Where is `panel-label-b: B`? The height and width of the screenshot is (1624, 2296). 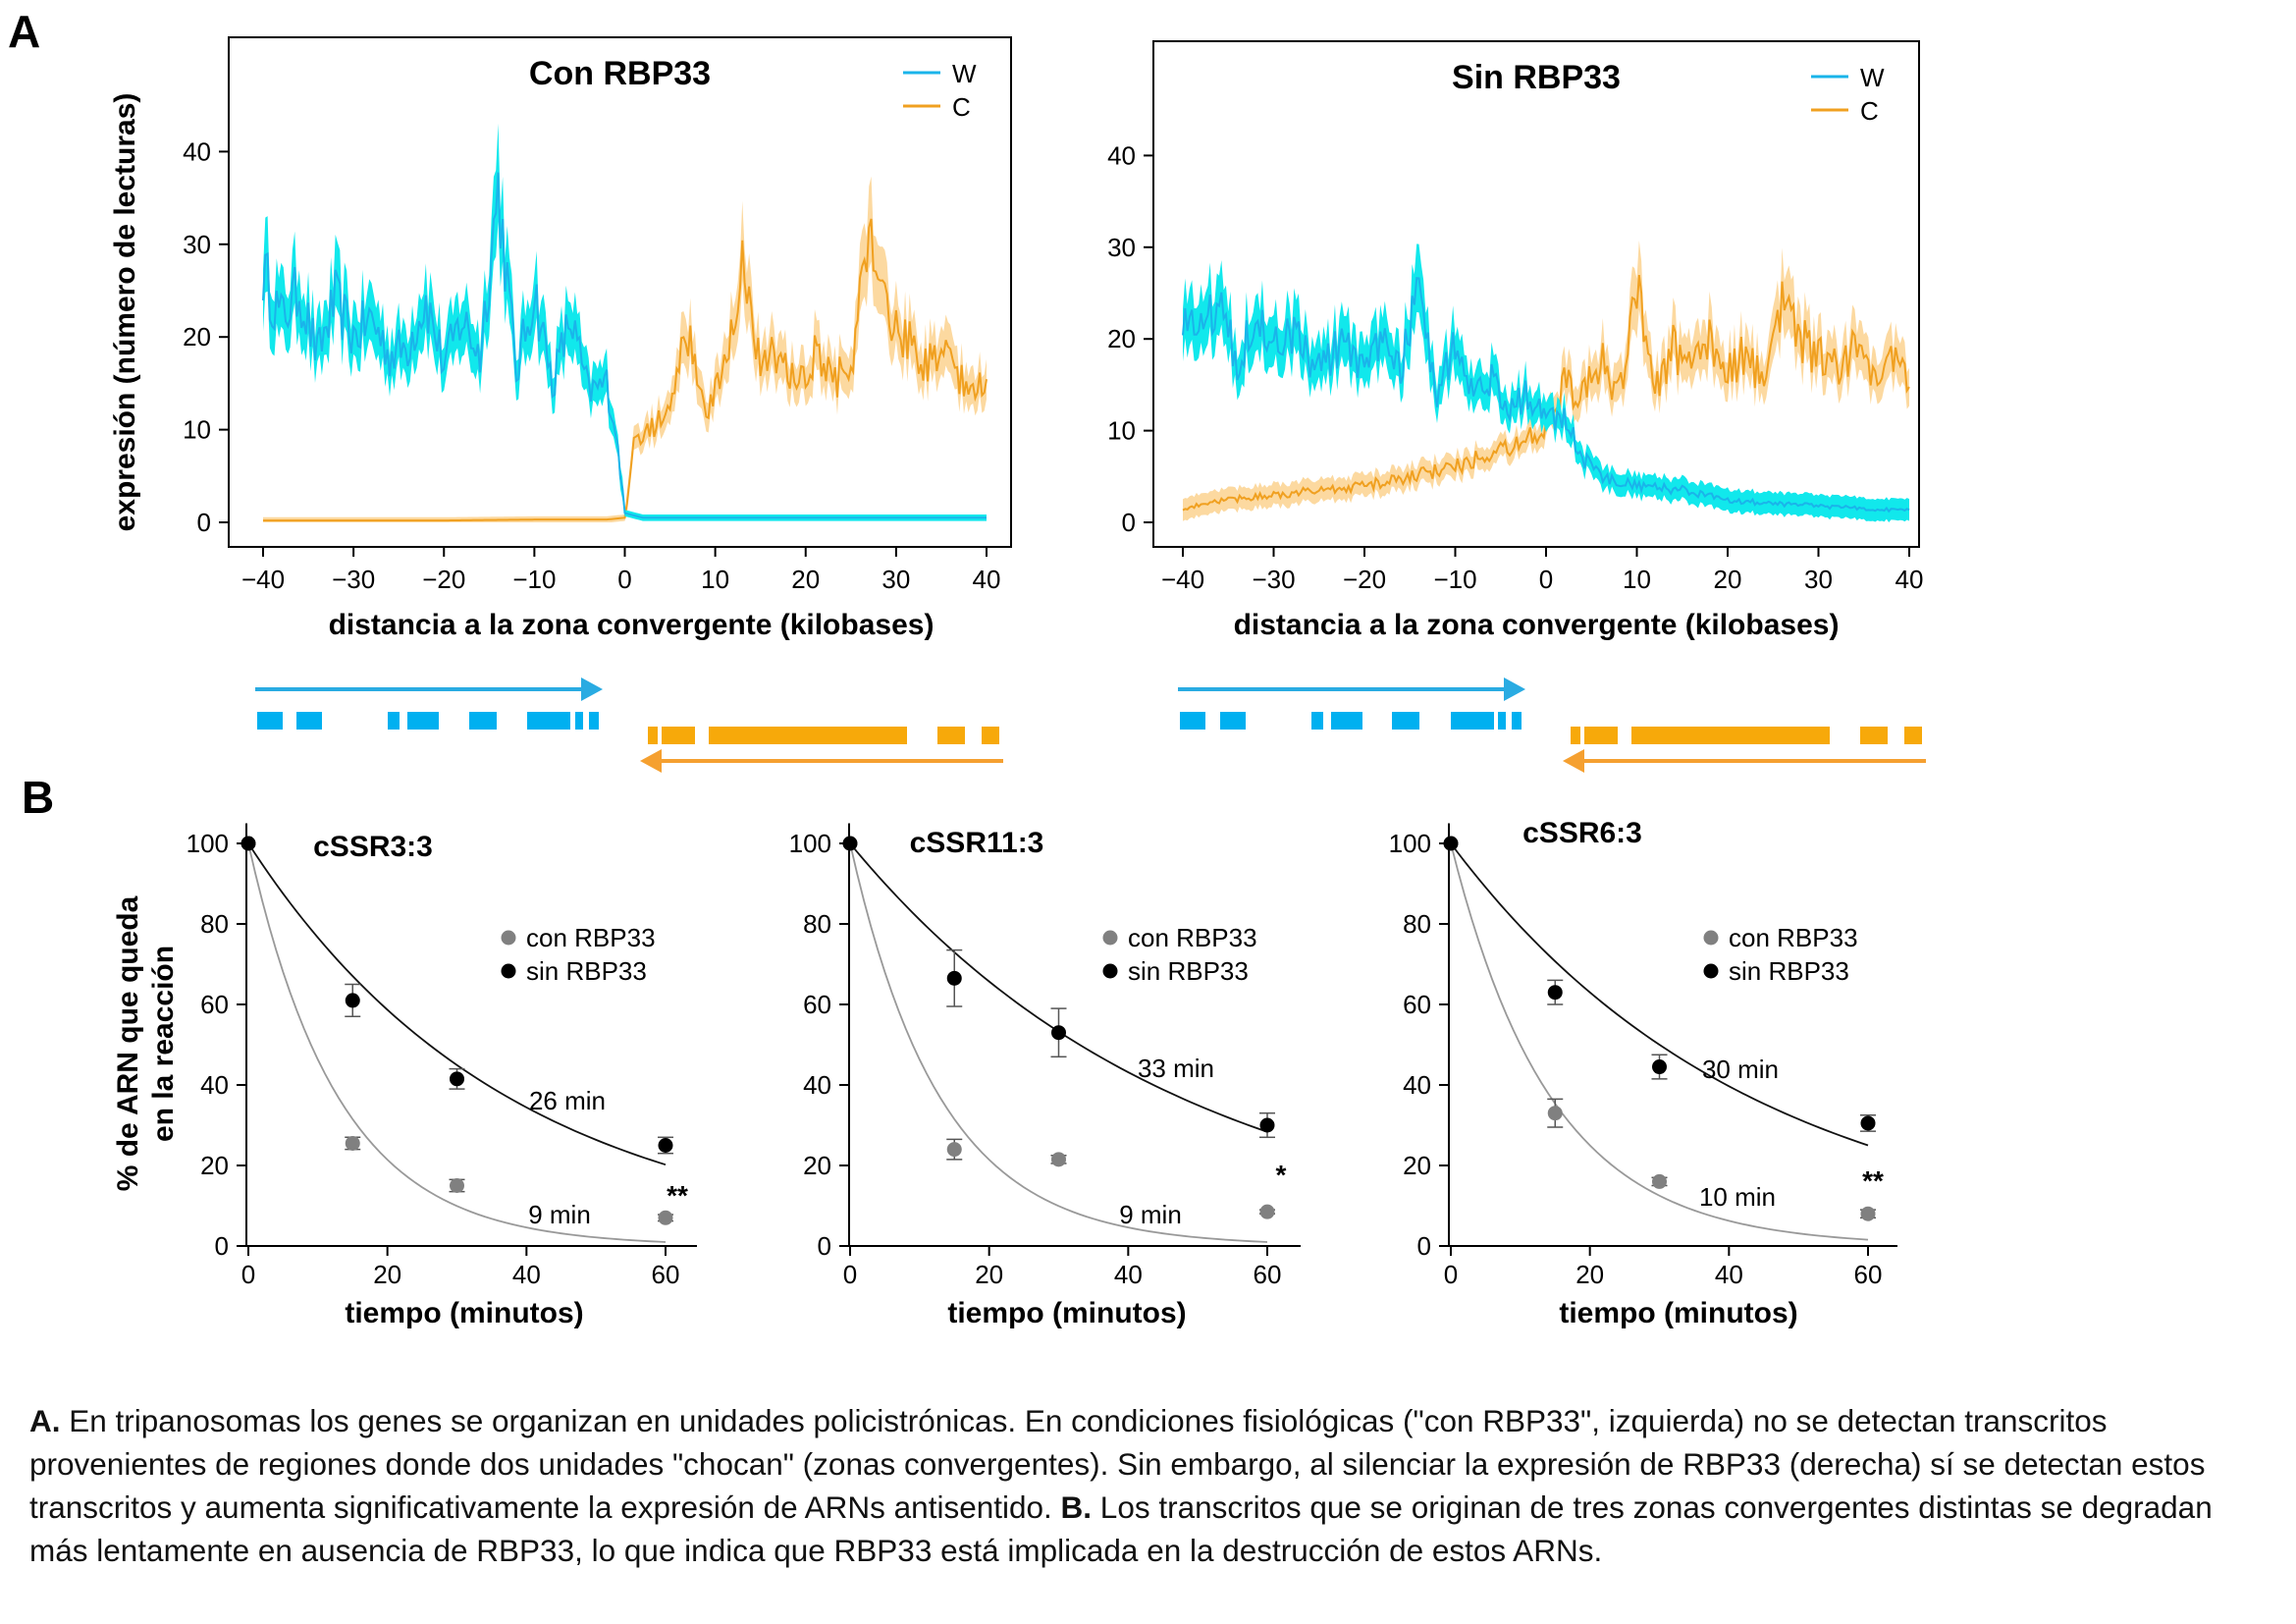 panel-label-b: B is located at coordinates (38, 797).